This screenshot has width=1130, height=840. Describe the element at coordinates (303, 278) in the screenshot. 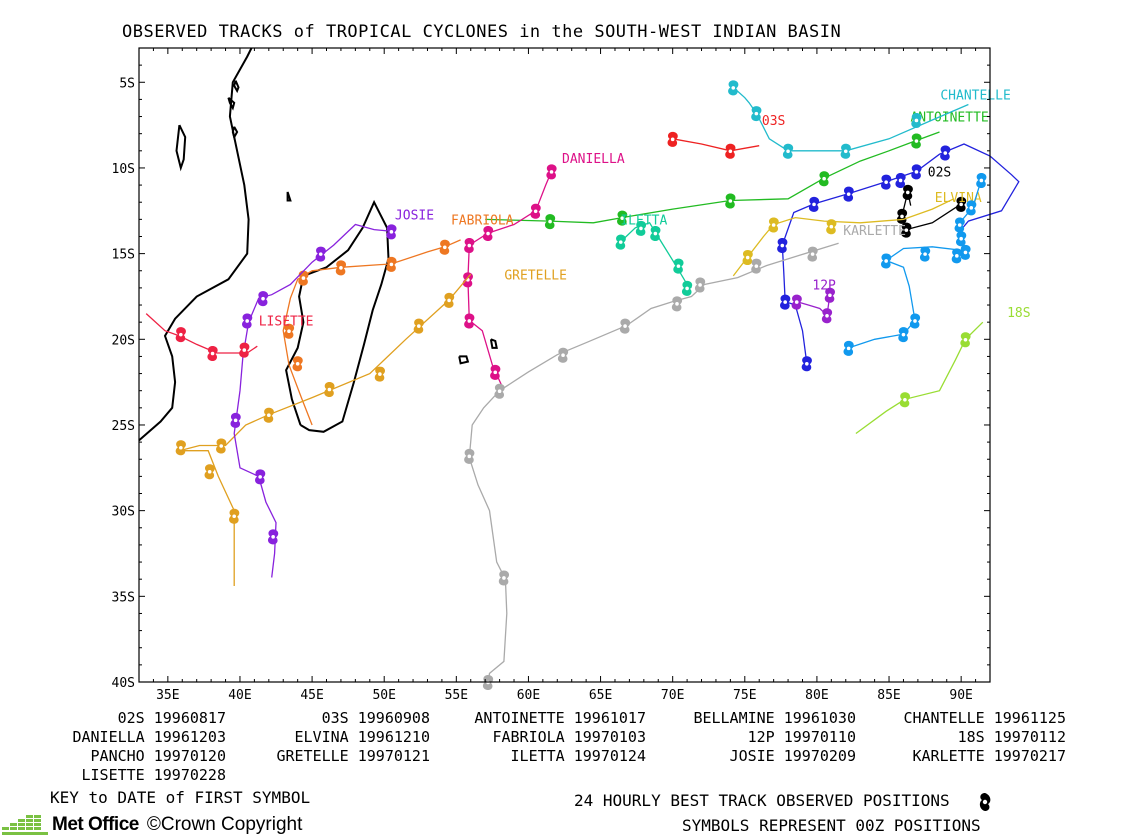

I see `cyclone-symbol-fabriola-2-eye` at that location.